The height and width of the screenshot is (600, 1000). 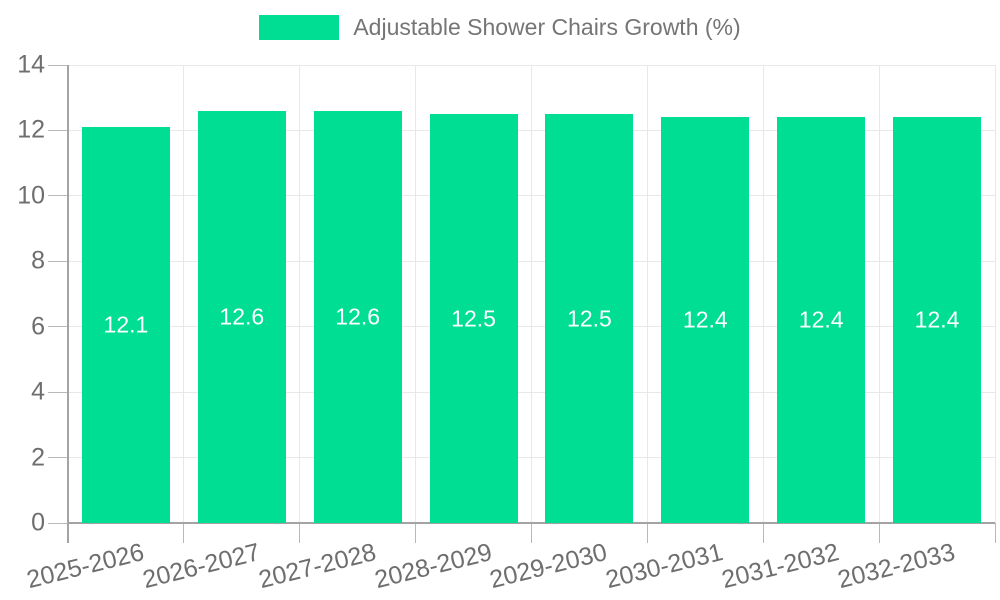 I want to click on x-axis-label: 2032-2033, so click(x=896, y=566).